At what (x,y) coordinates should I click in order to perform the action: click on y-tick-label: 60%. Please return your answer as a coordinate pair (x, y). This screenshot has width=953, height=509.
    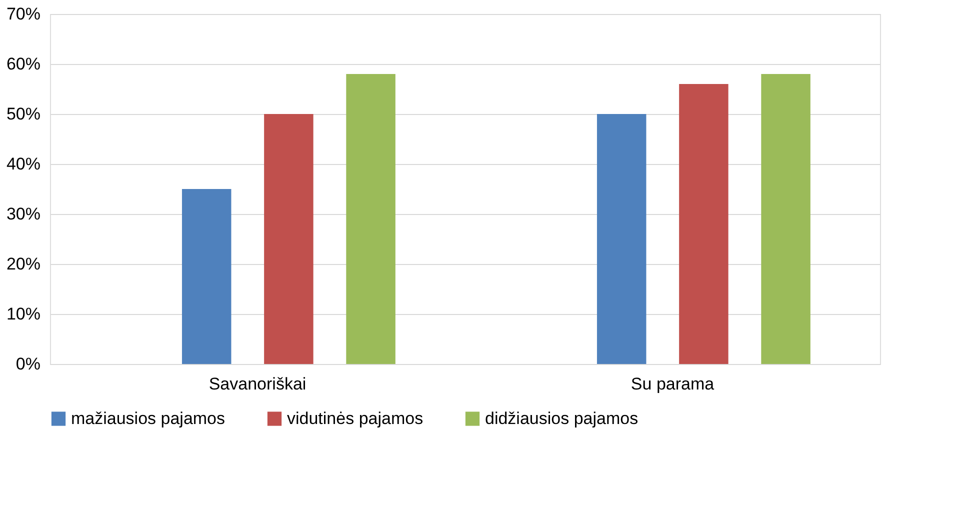
    Looking at the image, I should click on (23, 64).